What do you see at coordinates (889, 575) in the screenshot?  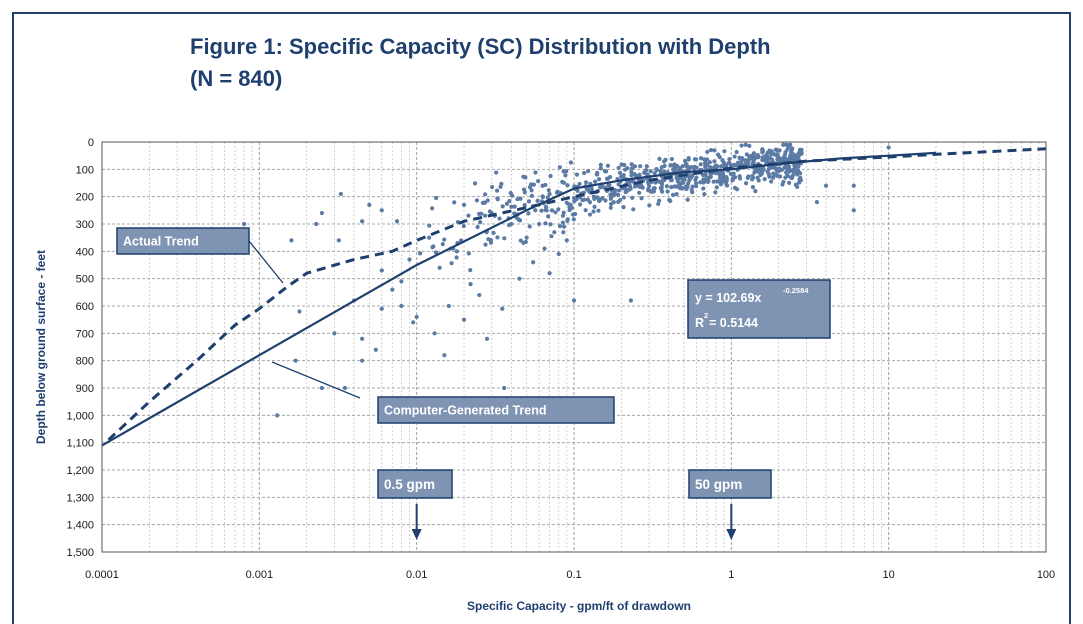 I see `x-tick-label: 10` at bounding box center [889, 575].